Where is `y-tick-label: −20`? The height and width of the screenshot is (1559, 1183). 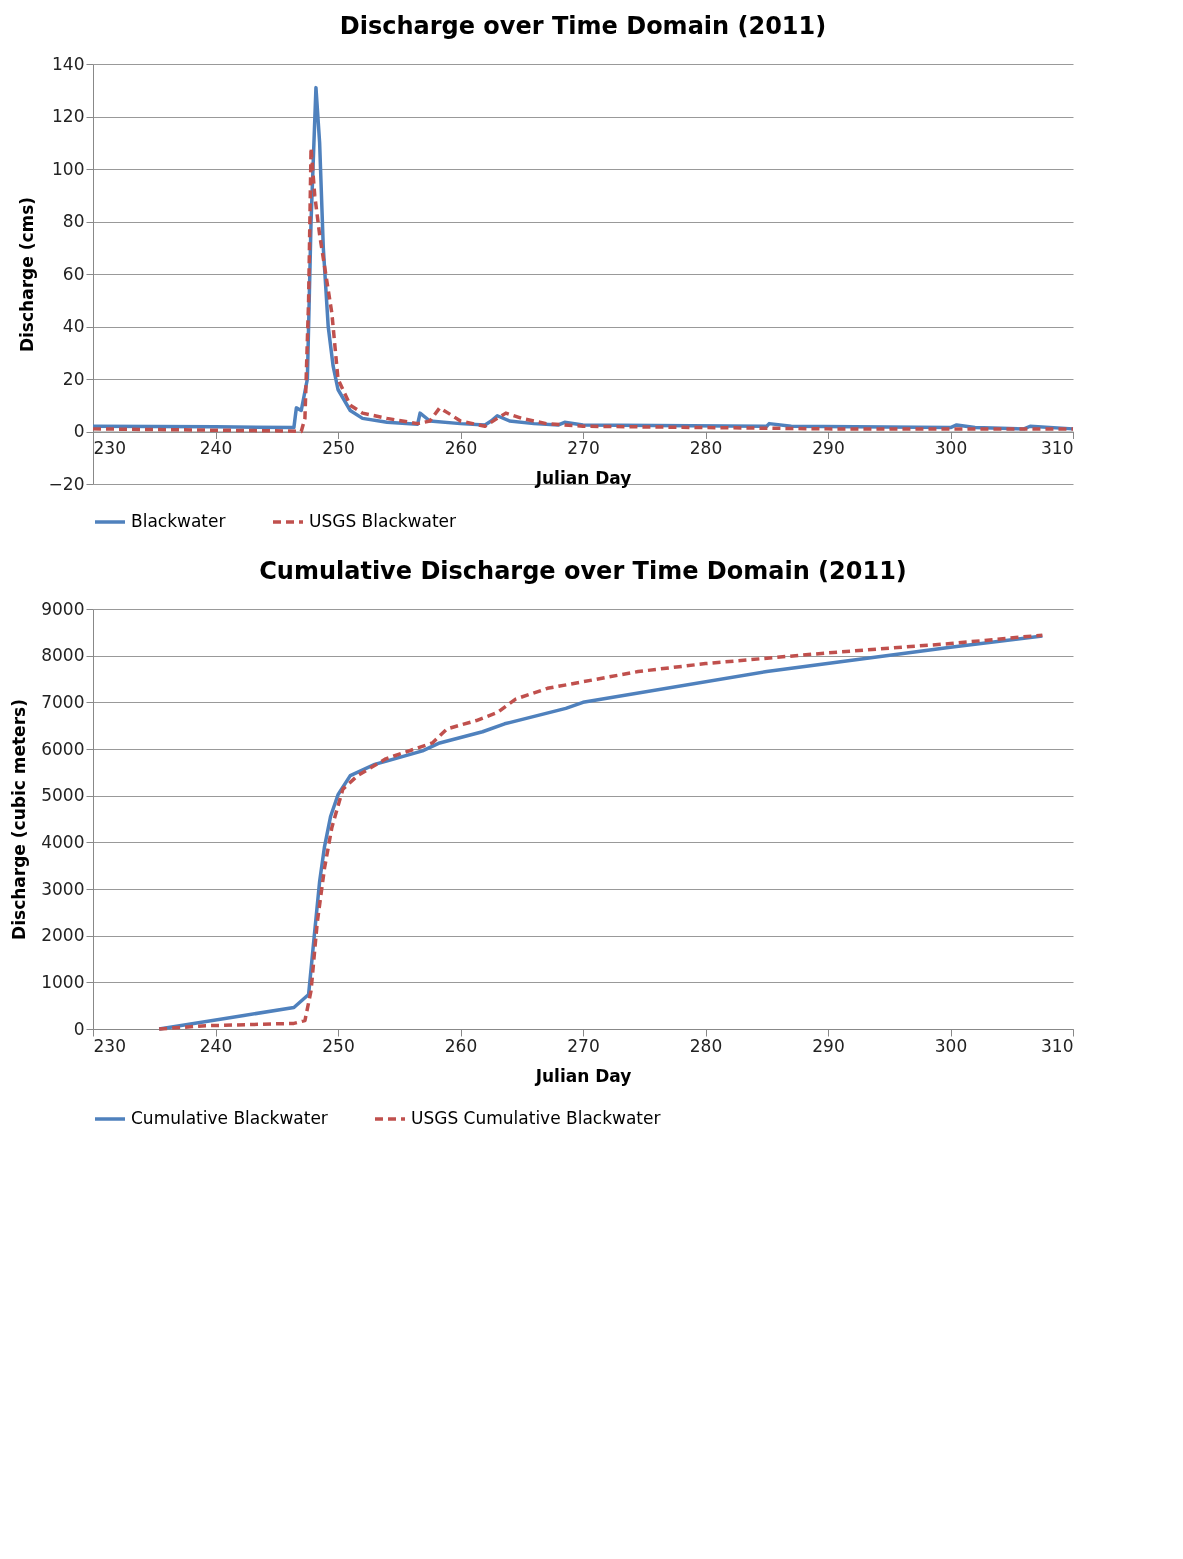 y-tick-label: −20 is located at coordinates (66, 483).